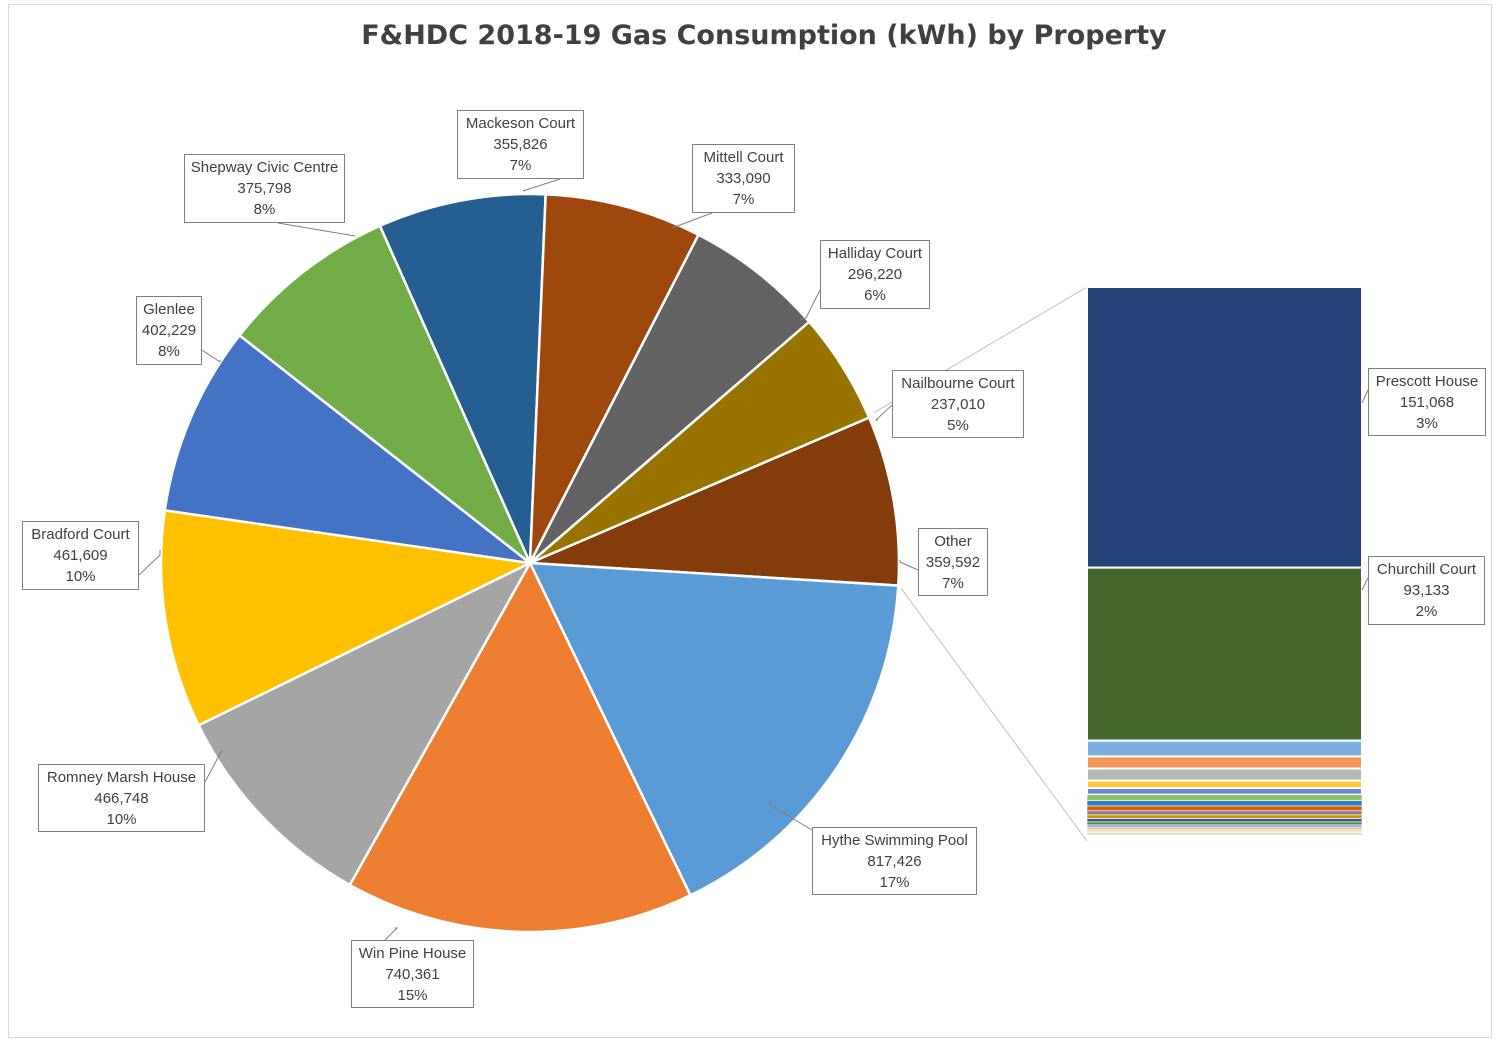 The width and height of the screenshot is (1497, 1042). I want to click on data-label-shepway-civic-centre: Shepway Civic Centre 375,798 8%, so click(264, 188).